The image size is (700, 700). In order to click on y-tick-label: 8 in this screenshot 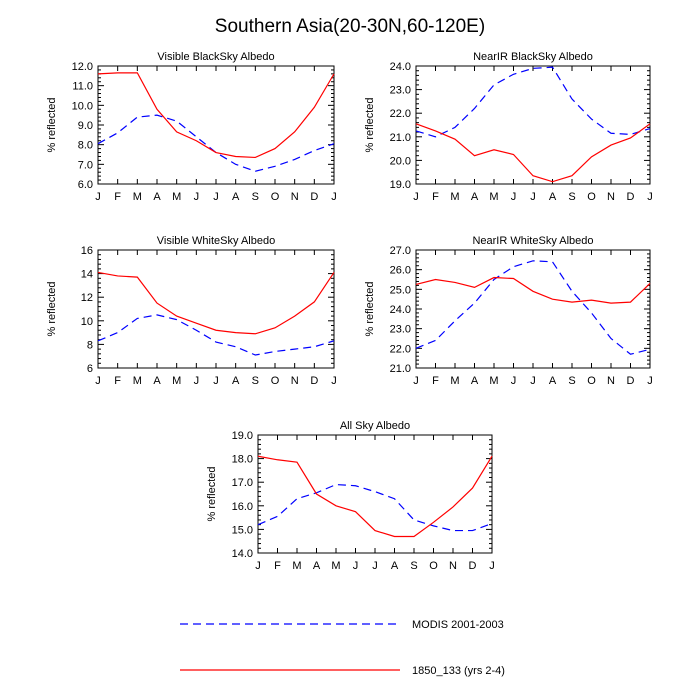, I will do `click(90, 345)`.